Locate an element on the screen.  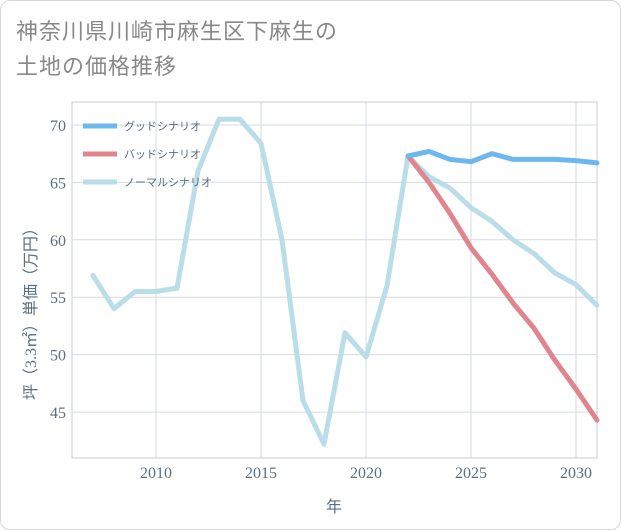
y-tick-label: 65 is located at coordinates (58, 183).